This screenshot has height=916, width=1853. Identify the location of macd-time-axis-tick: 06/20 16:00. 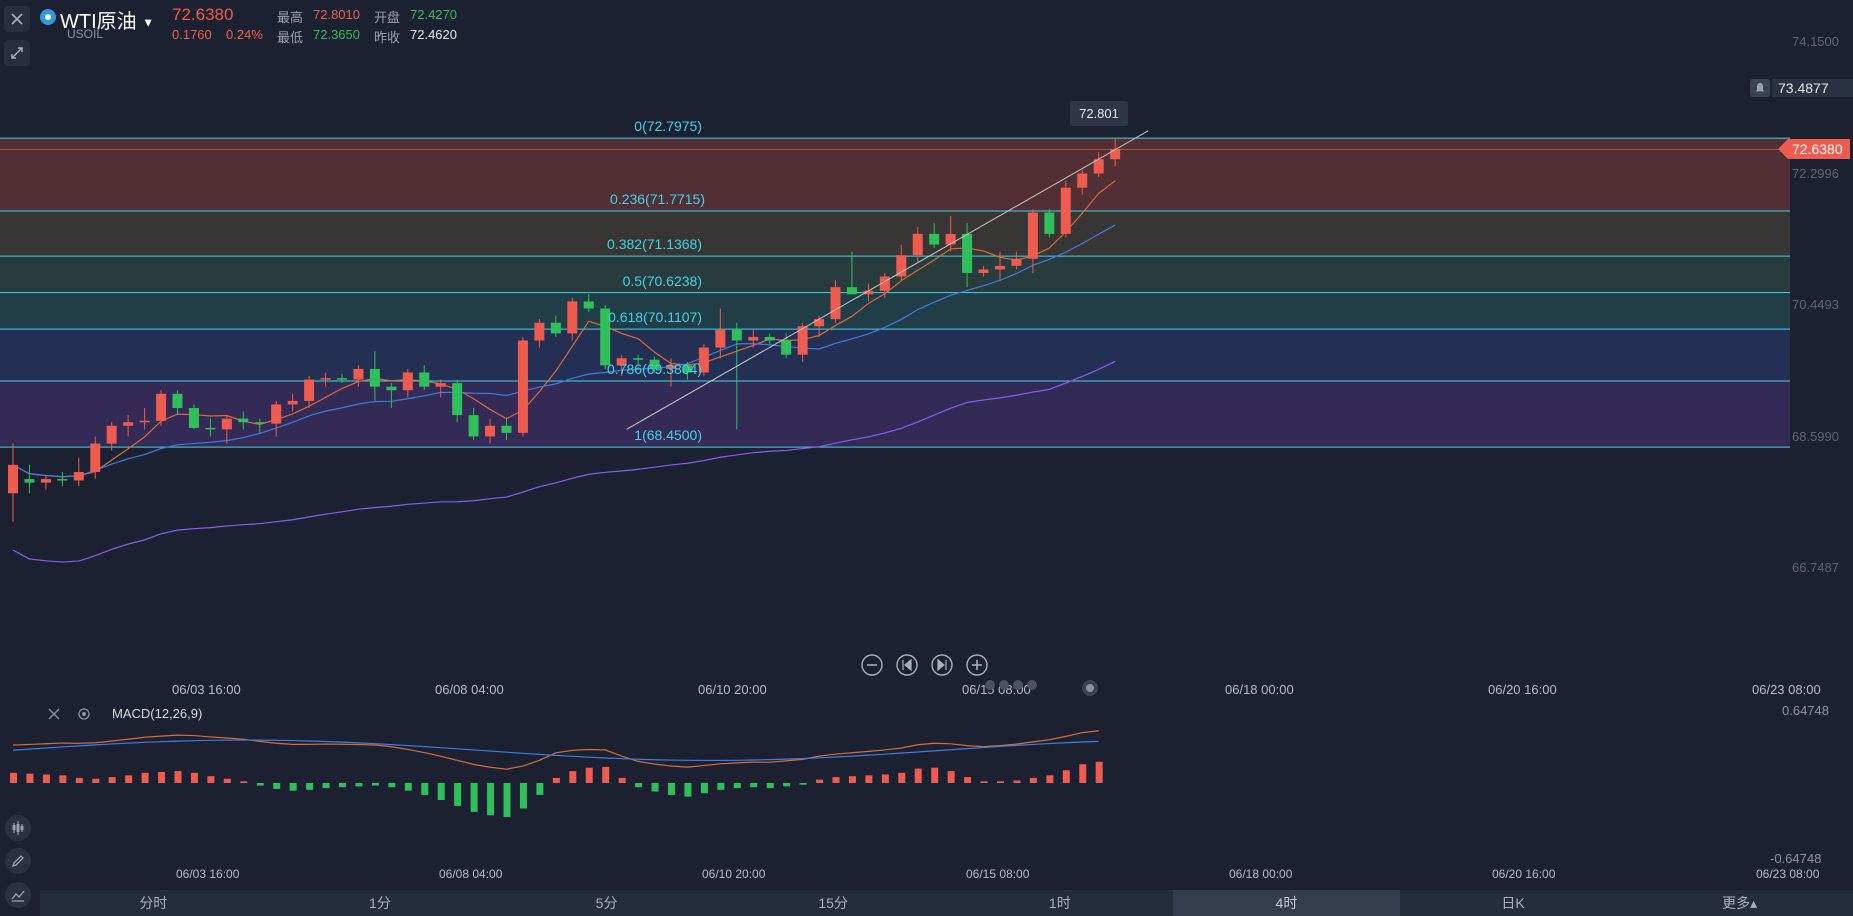
(1524, 874).